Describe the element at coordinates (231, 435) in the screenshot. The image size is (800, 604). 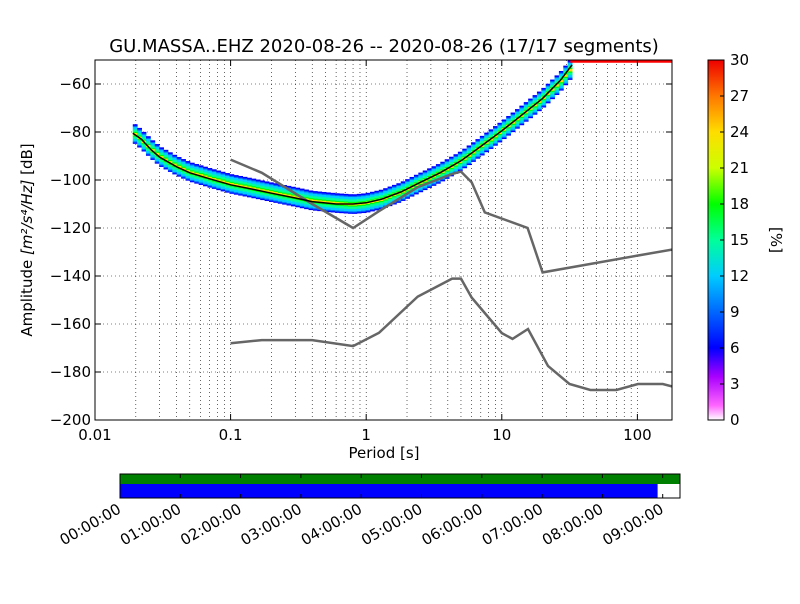
I see `x-tick-label: 0.1` at that location.